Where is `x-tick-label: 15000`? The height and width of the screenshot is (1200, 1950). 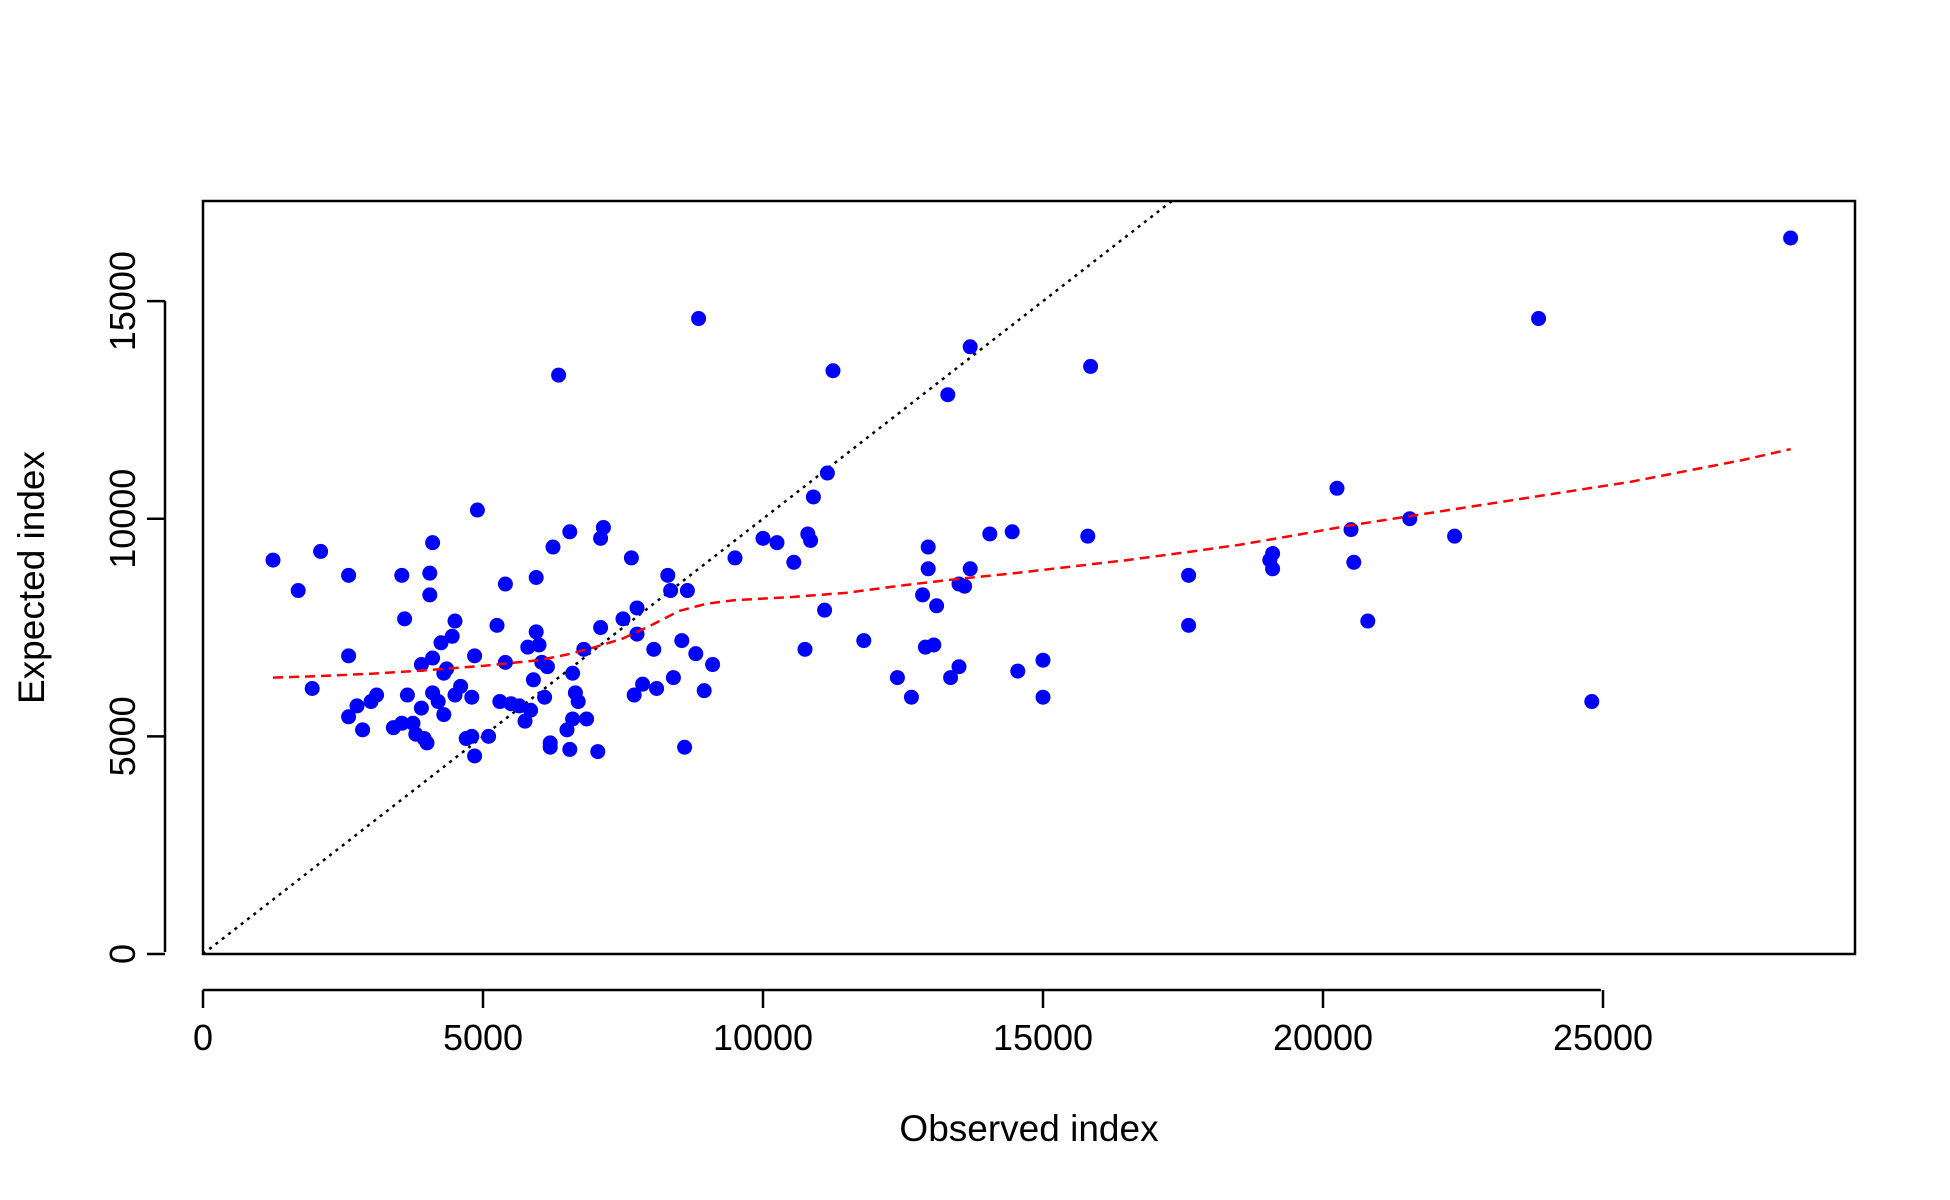 x-tick-label: 15000 is located at coordinates (1043, 1037).